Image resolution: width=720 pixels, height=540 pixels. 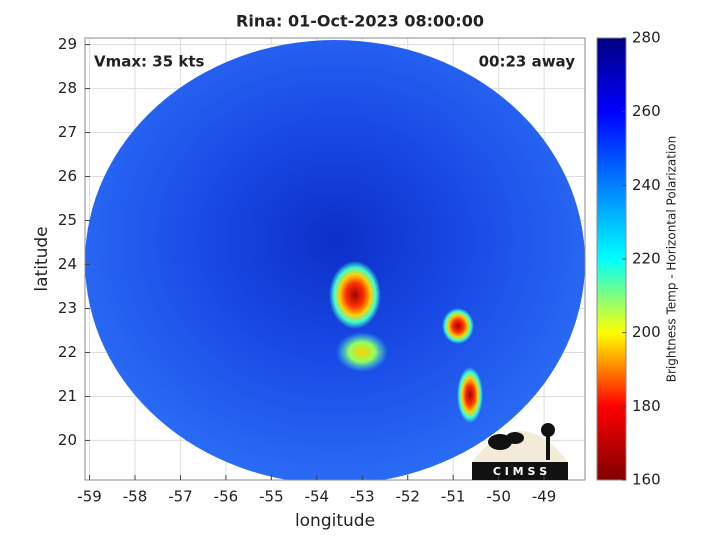 What do you see at coordinates (67, 44) in the screenshot?
I see `y-tick-label: 29` at bounding box center [67, 44].